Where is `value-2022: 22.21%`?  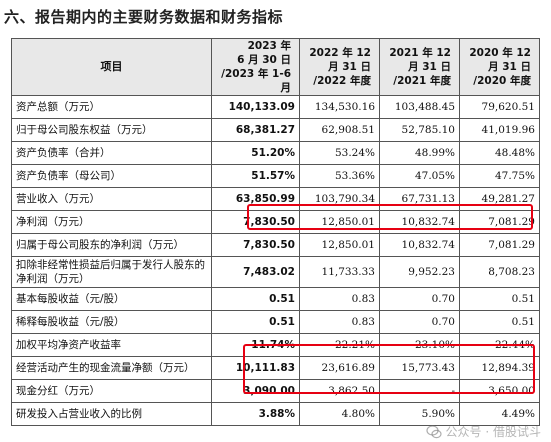
value-2022: 22.21% is located at coordinates (339, 345).